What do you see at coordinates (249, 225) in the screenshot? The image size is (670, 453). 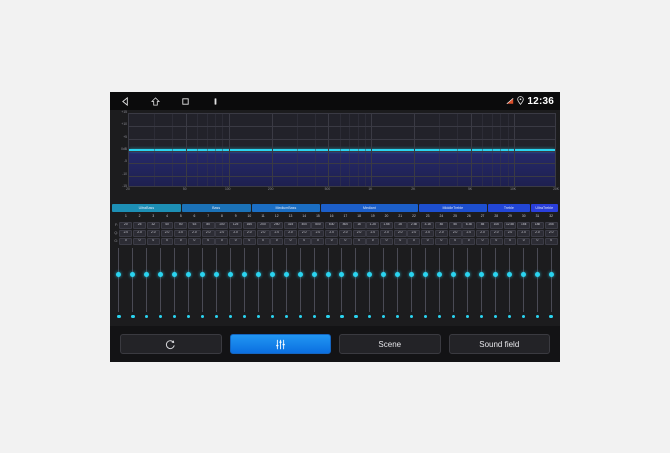 I see `frequency-value: 160` at bounding box center [249, 225].